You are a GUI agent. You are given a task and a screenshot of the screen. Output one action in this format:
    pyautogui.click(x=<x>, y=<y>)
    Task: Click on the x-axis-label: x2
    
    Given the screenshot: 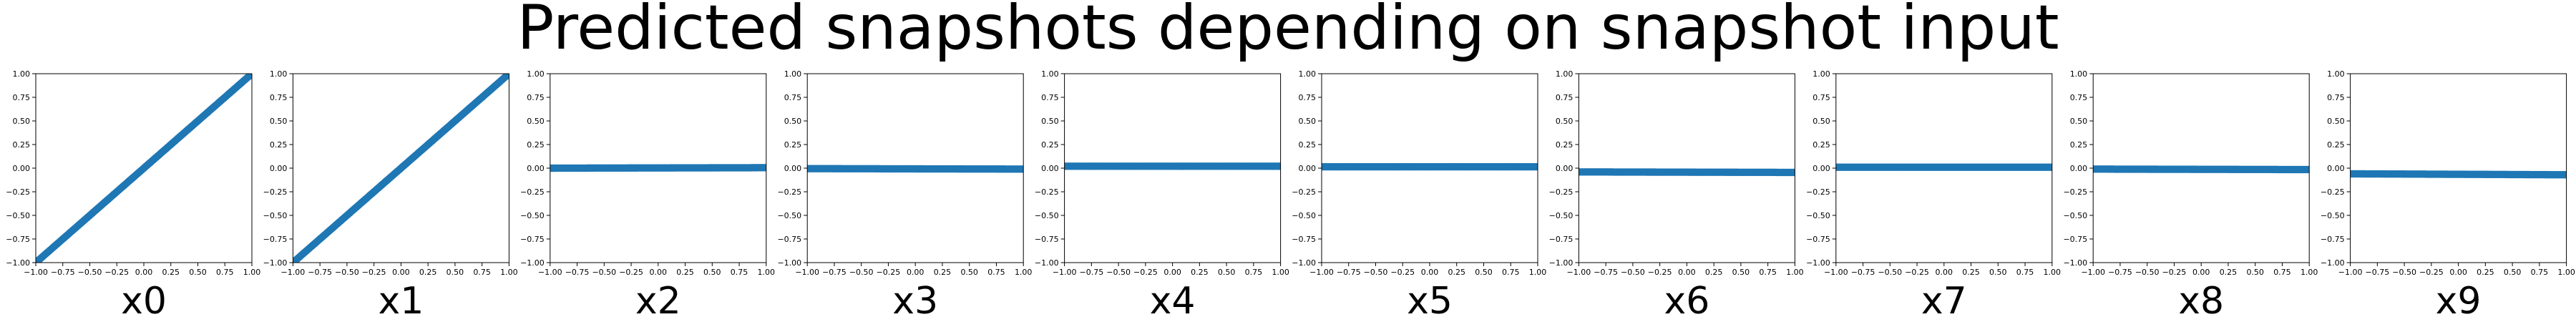 What is the action you would take?
    pyautogui.click(x=658, y=301)
    